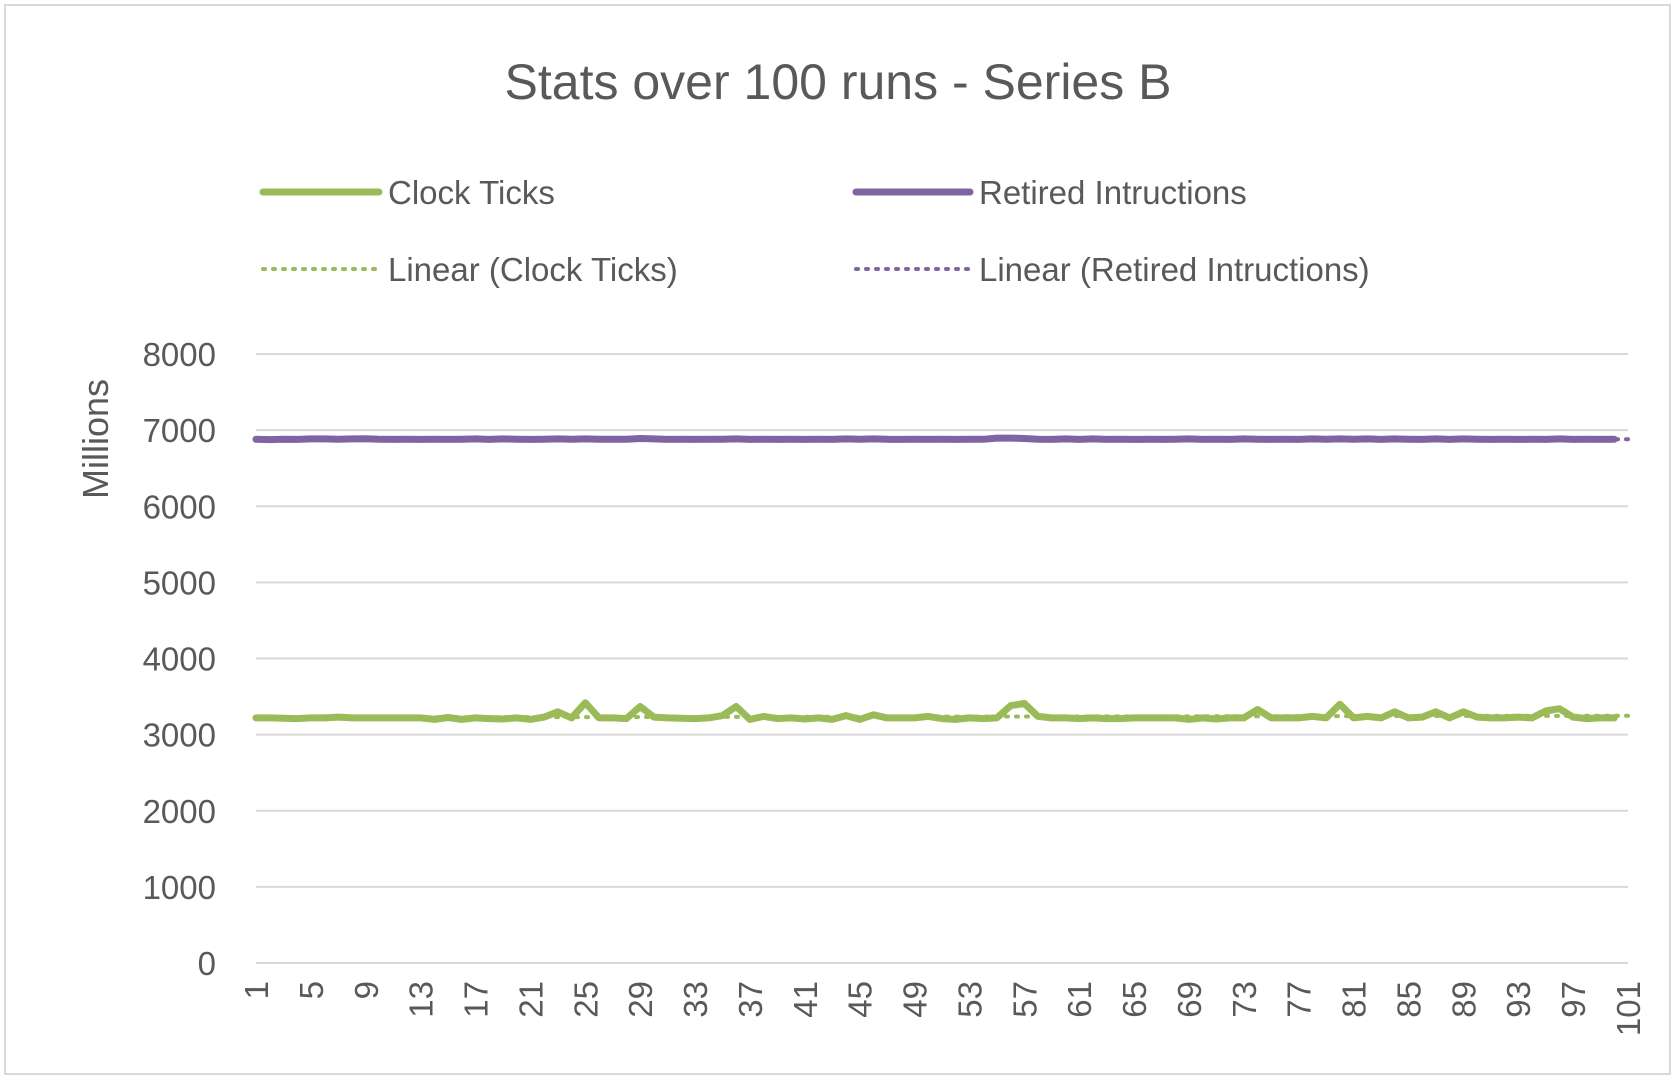 The image size is (1677, 1081). I want to click on series-line-clock-ticks, so click(935, 711).